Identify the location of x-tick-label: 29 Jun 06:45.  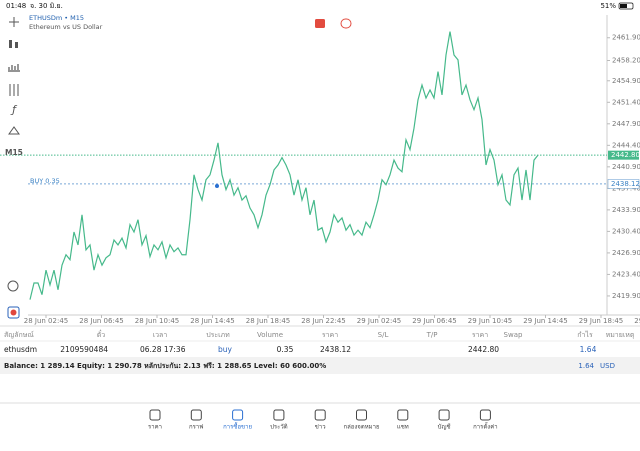
(434, 321).